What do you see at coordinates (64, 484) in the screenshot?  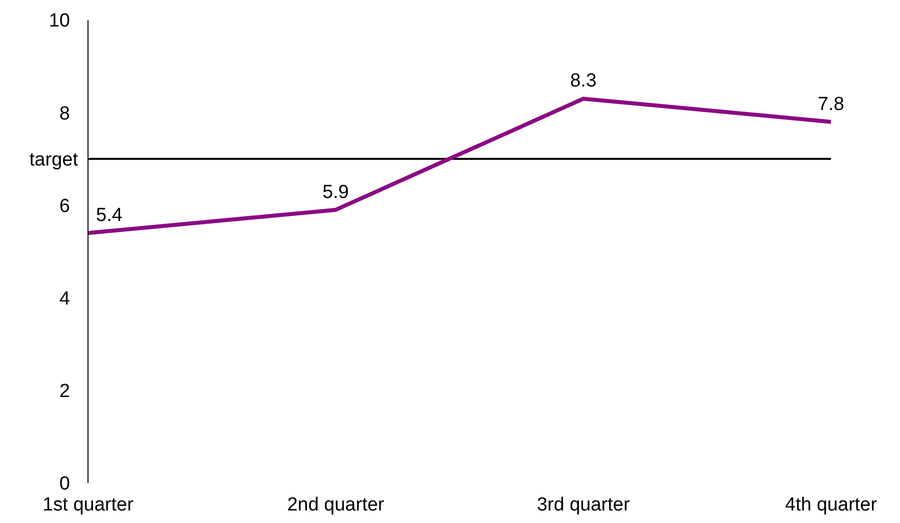 I see `y-tick-label: 0` at bounding box center [64, 484].